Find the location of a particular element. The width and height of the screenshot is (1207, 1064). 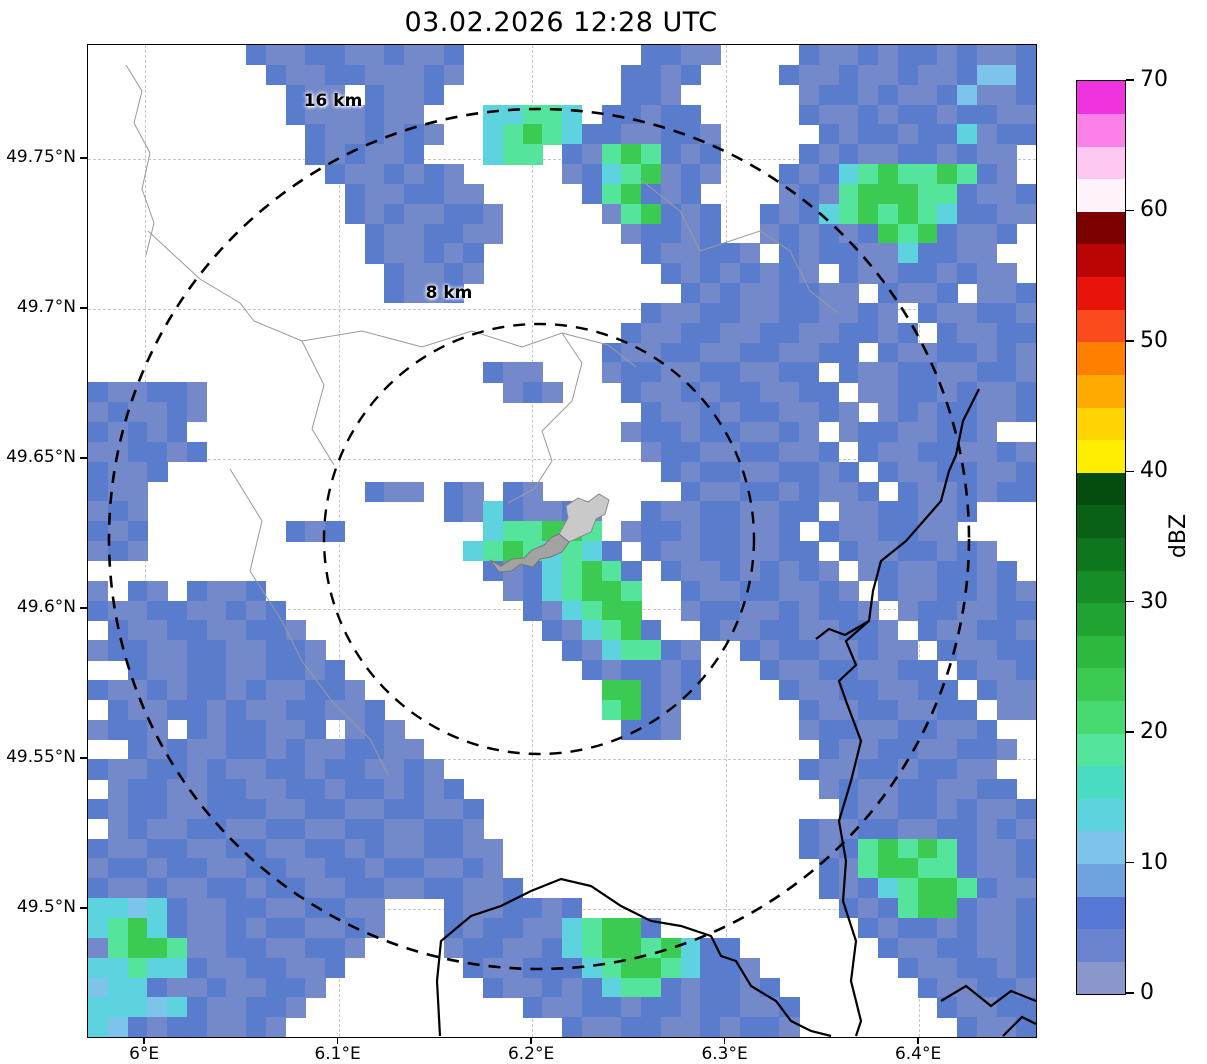

colorbar-tick is located at coordinates (1130, 210).